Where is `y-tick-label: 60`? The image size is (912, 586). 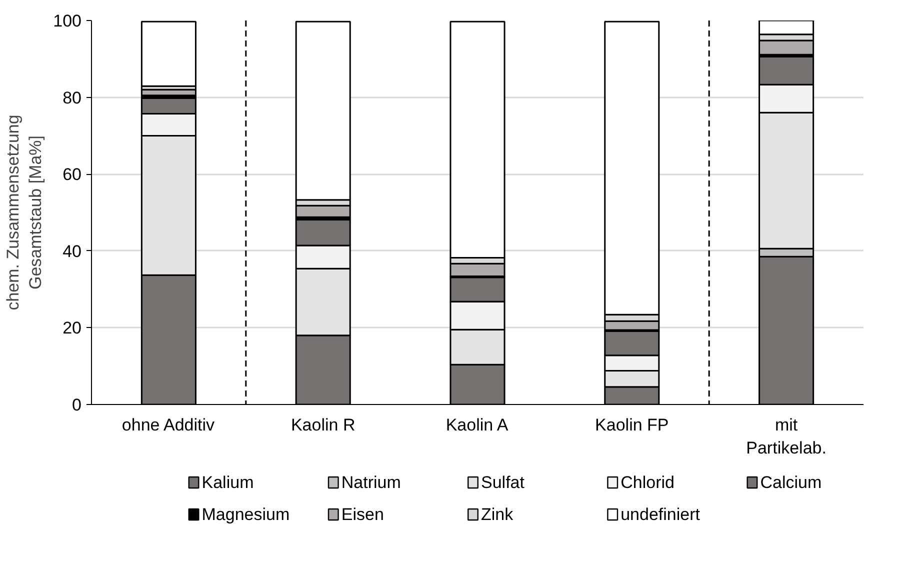
y-tick-label: 60 is located at coordinates (72, 174).